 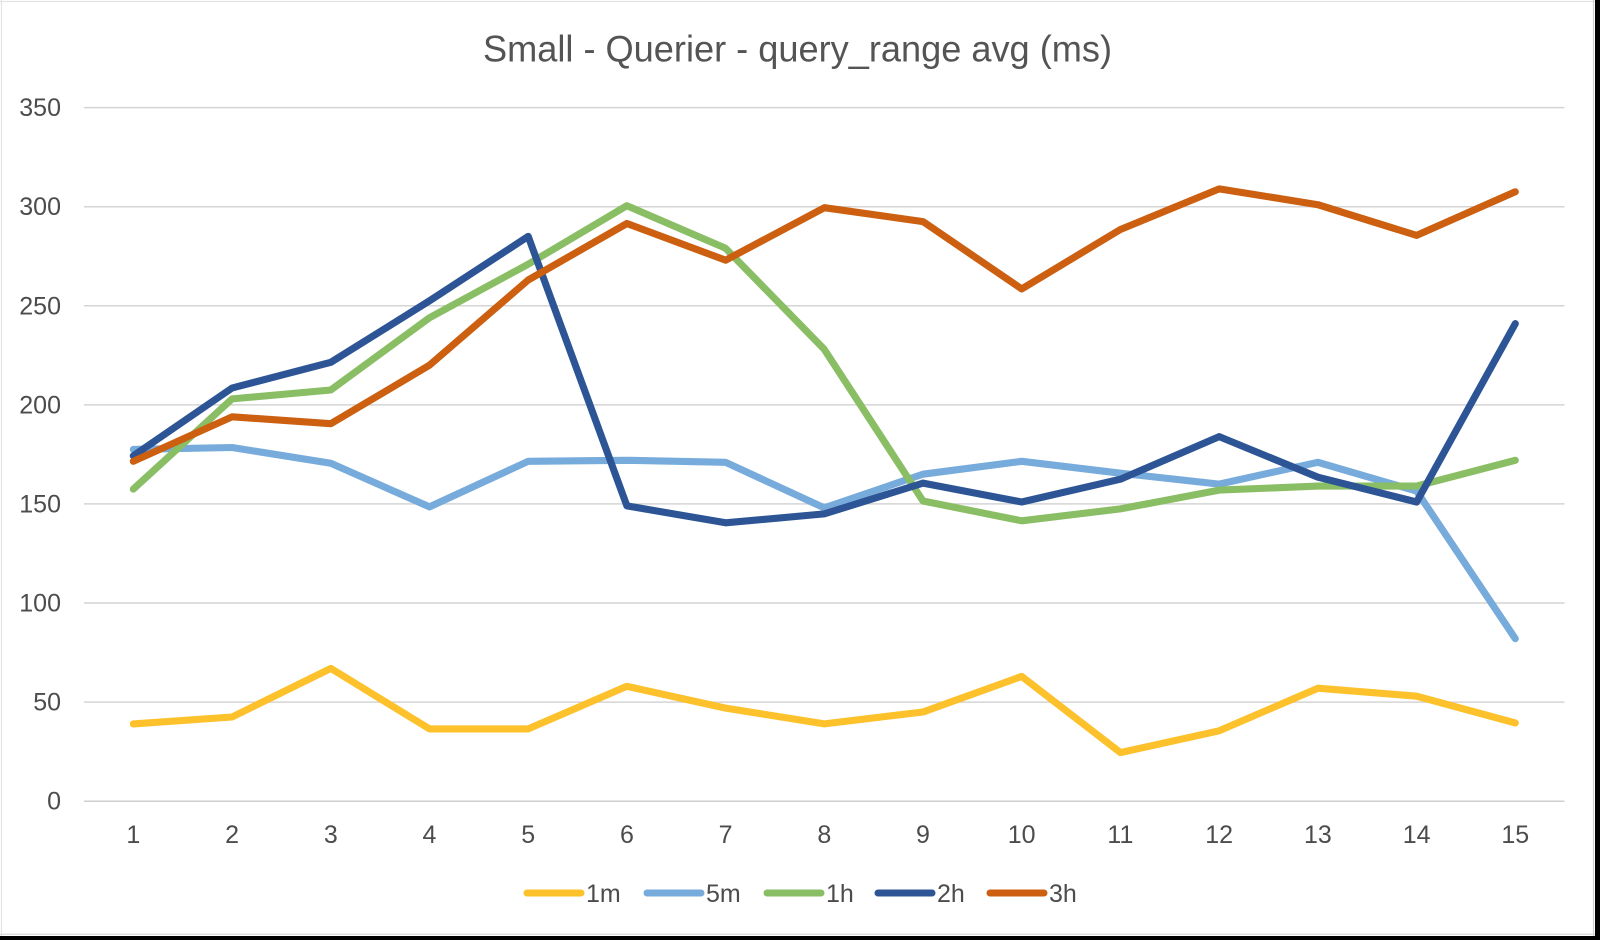 What do you see at coordinates (726, 835) in the screenshot?
I see `svg-text: 7` at bounding box center [726, 835].